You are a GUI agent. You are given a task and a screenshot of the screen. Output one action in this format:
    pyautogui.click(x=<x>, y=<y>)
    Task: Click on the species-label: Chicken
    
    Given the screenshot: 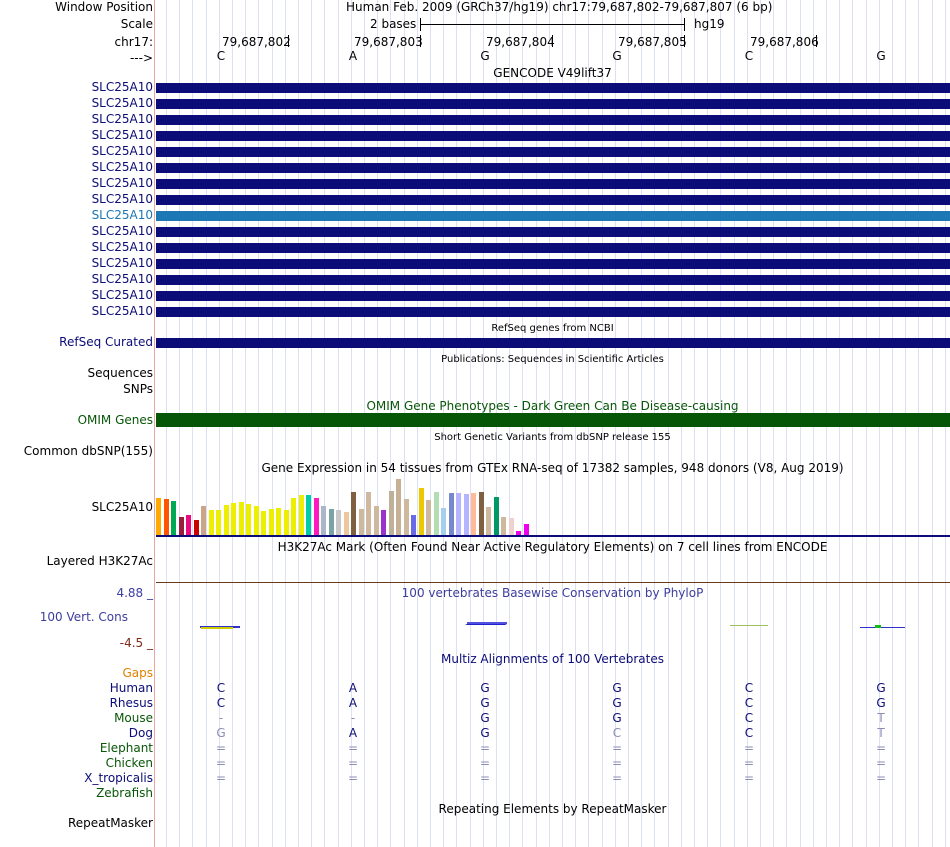 What is the action you would take?
    pyautogui.click(x=129, y=763)
    